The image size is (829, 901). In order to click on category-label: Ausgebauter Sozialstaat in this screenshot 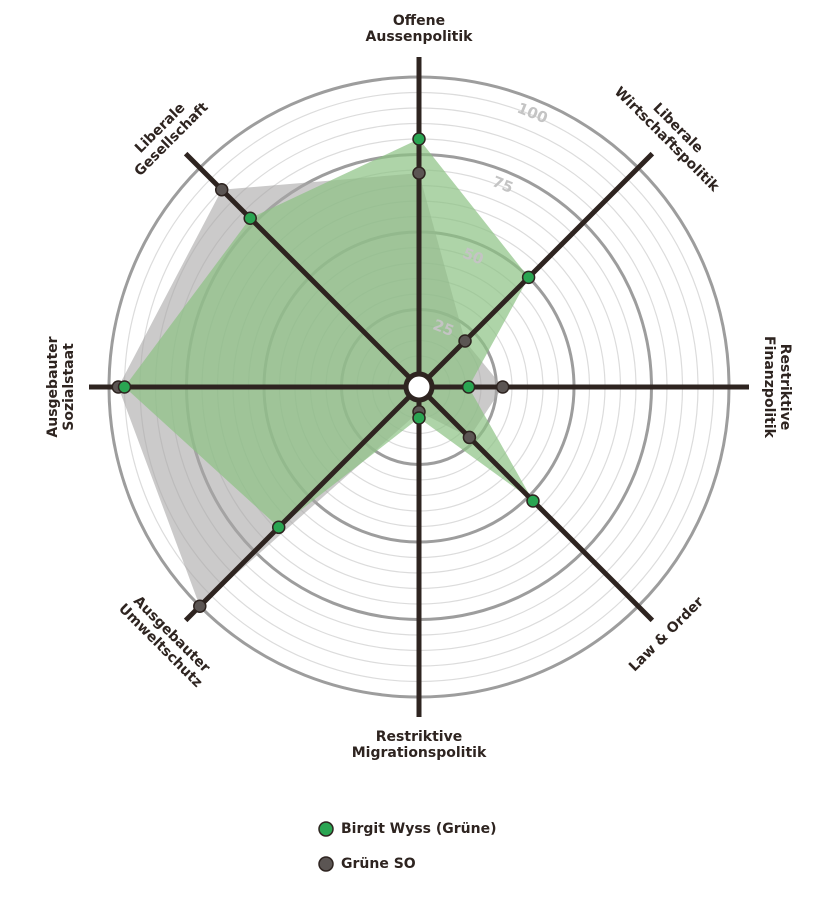, I will do `click(61, 386)`.